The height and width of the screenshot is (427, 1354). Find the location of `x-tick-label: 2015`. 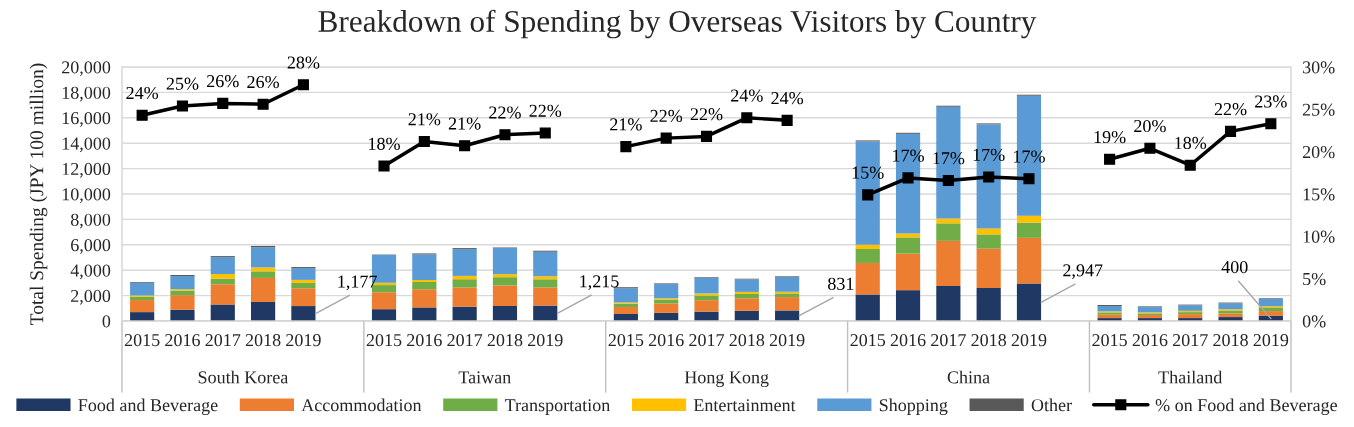

x-tick-label: 2015 is located at coordinates (1109, 340).